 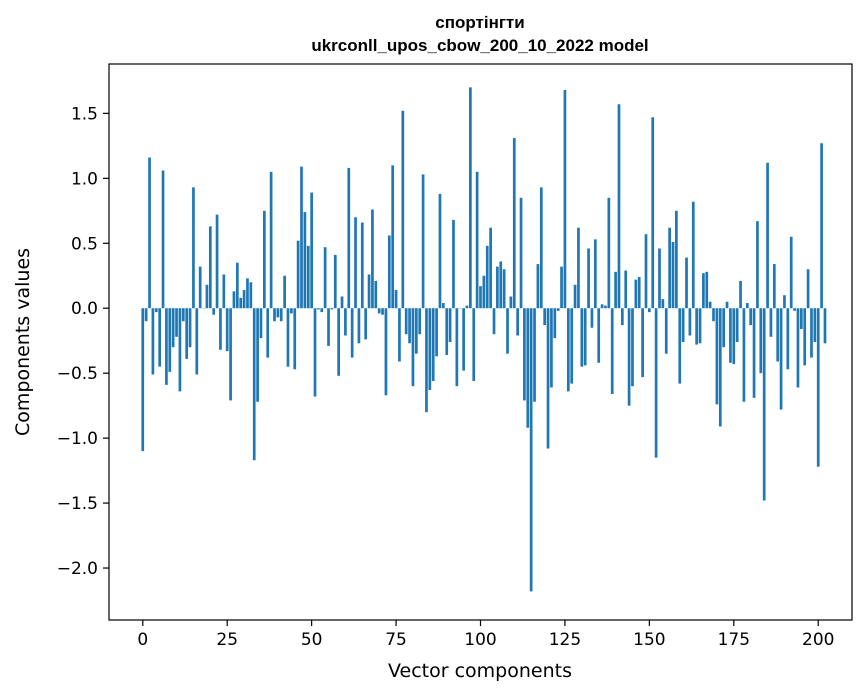 I want to click on y-tick-label: 0.5, so click(x=84, y=244).